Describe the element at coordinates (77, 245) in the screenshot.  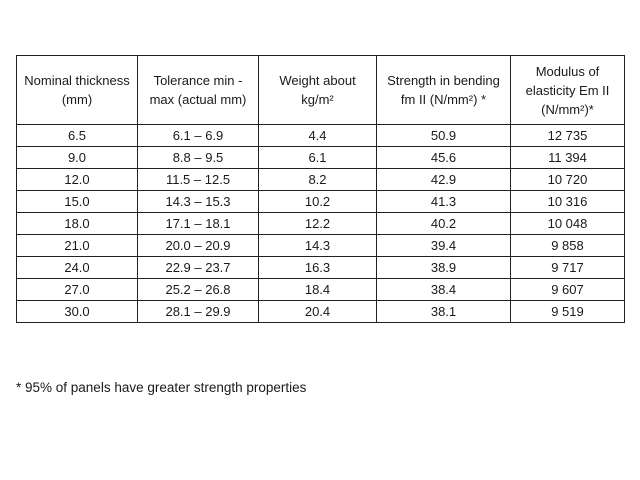
I see `cell-nominal-thickness: 21.0` at that location.